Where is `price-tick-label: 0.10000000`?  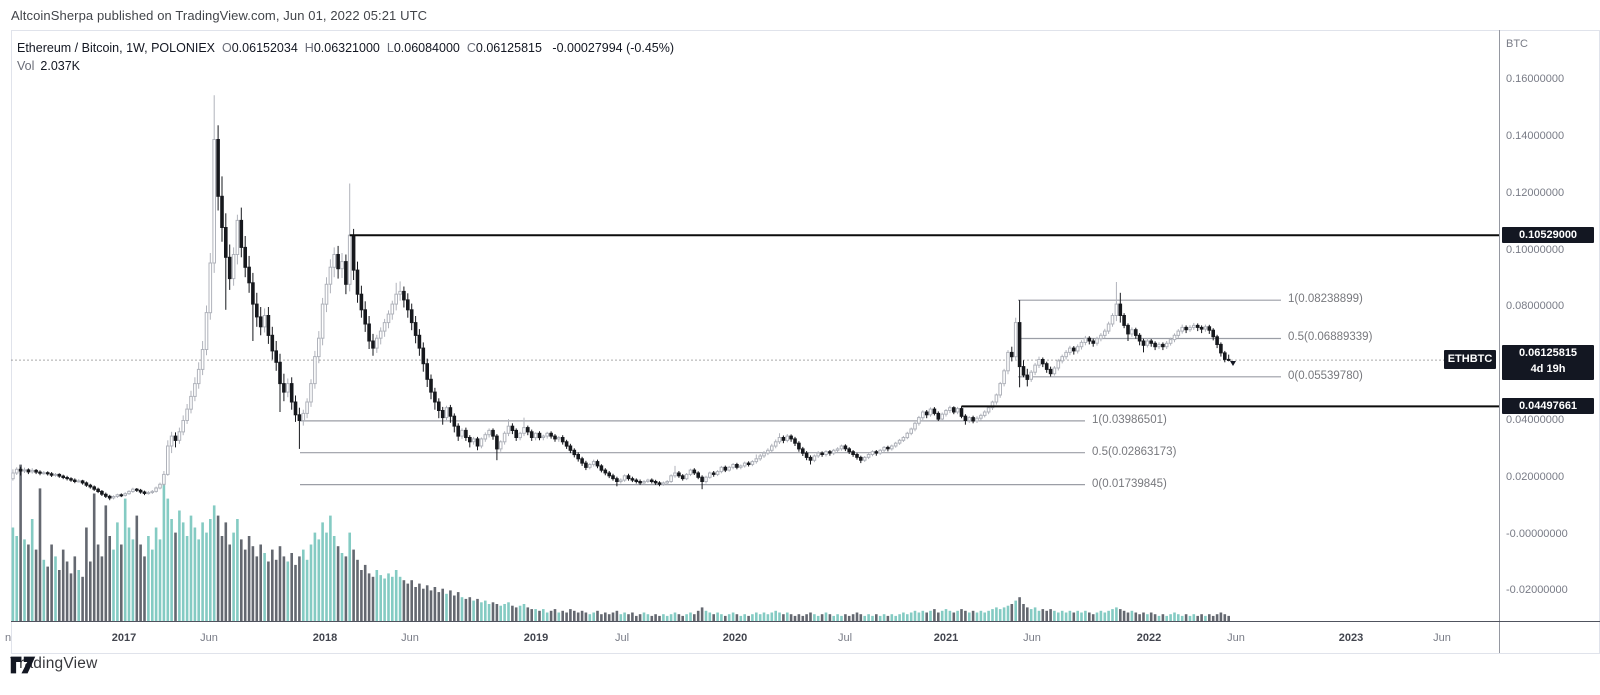
price-tick-label: 0.10000000 is located at coordinates (1535, 249).